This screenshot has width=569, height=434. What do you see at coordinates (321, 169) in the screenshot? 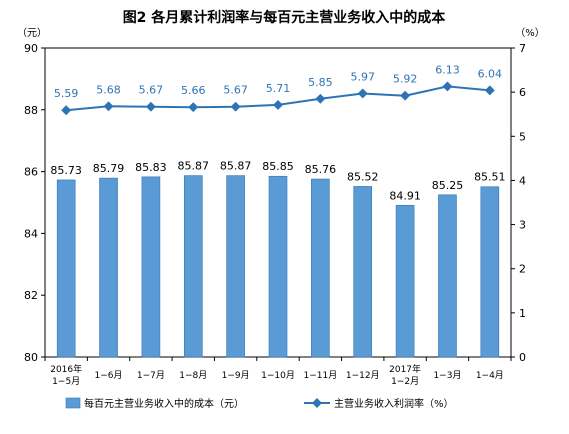
I see `bar-data-label: 85.76` at bounding box center [321, 169].